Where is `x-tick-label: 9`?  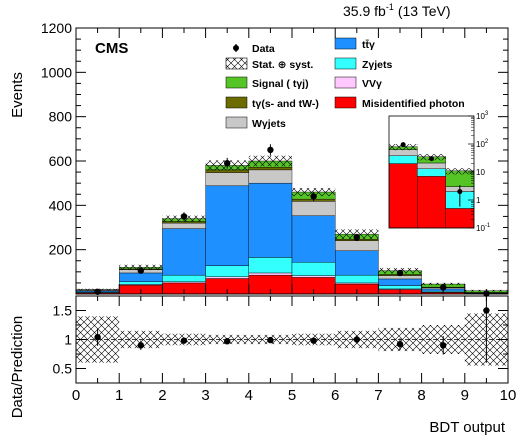 x-tick-label: 9 is located at coordinates (465, 395).